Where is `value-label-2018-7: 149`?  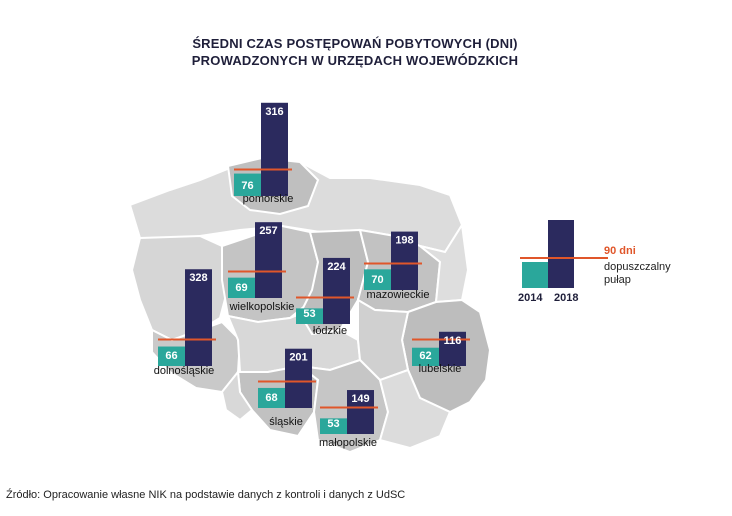 value-label-2018-7: 149 is located at coordinates (360, 399).